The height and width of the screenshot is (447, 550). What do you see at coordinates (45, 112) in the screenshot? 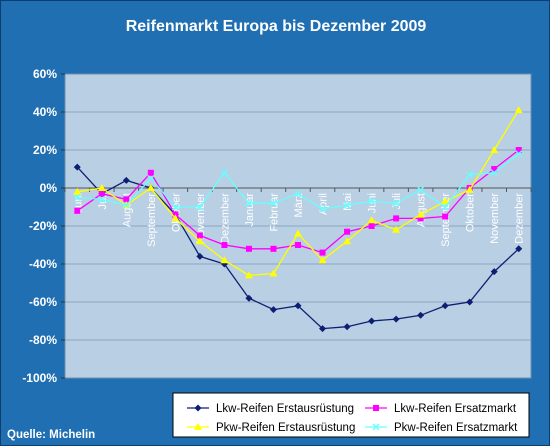
I see `y-tick-label: 40%` at bounding box center [45, 112].